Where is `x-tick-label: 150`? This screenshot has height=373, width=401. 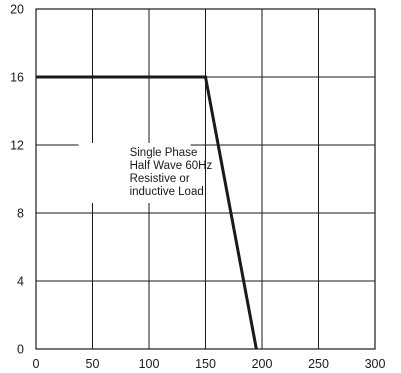
x-tick-label: 150 is located at coordinates (205, 364).